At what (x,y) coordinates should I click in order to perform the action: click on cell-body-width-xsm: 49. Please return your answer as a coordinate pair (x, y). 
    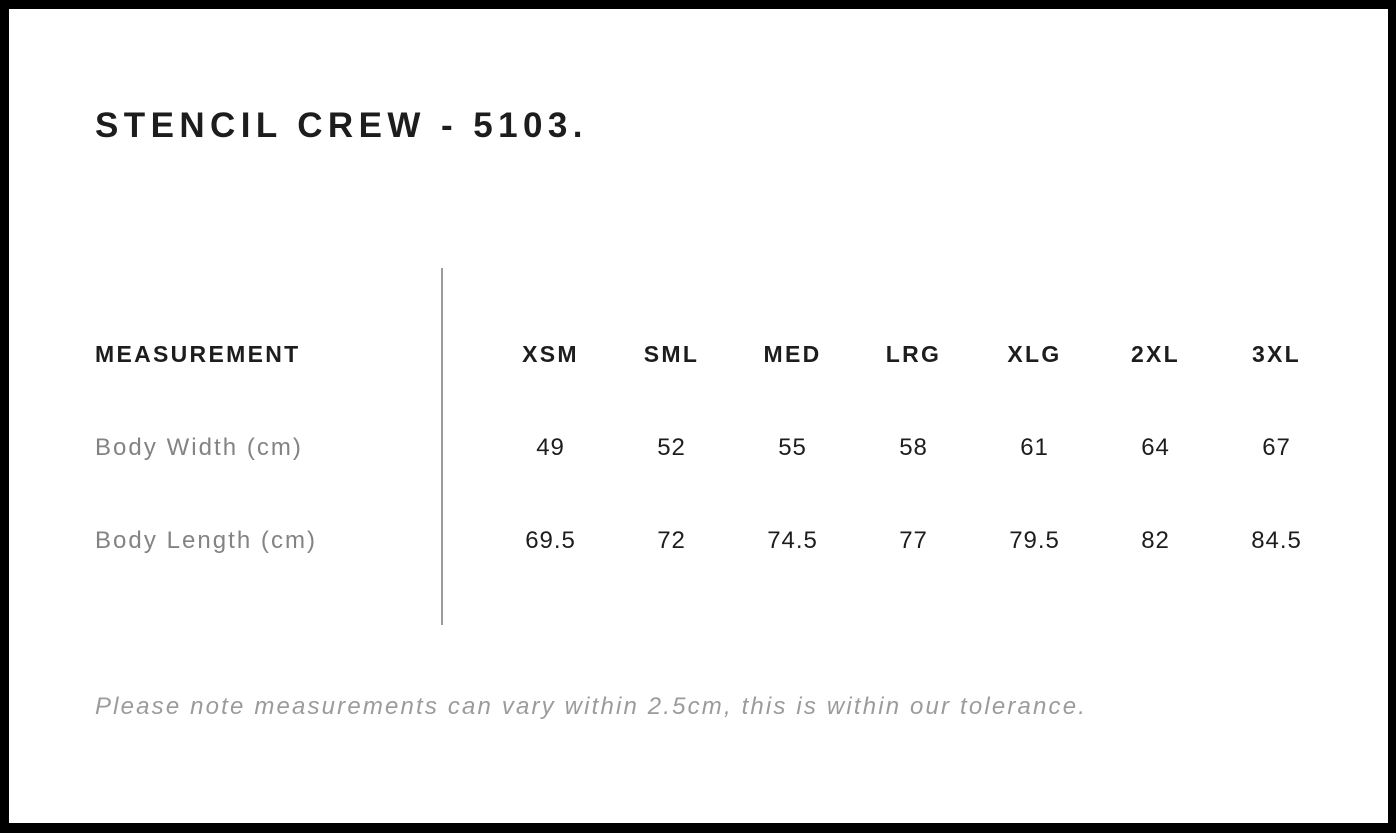
    Looking at the image, I should click on (550, 447).